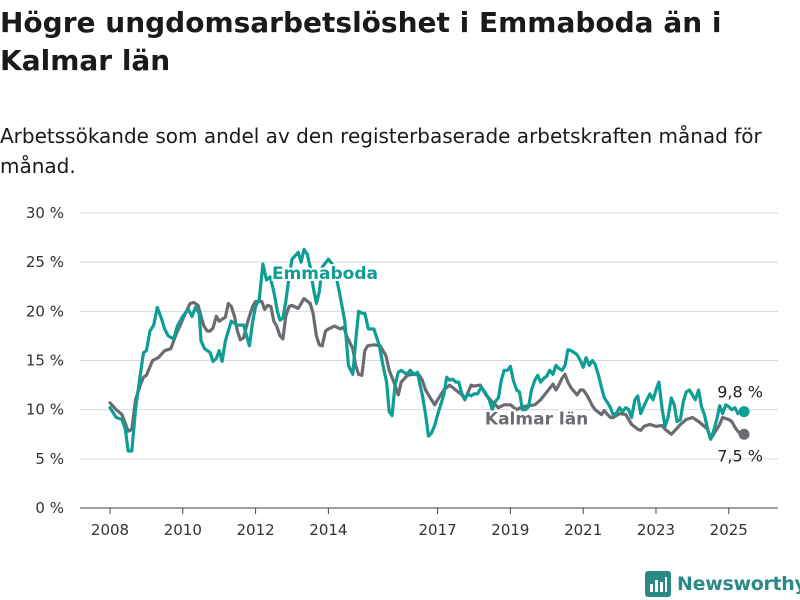 The height and width of the screenshot is (600, 800). I want to click on y-tick-label: 5 %, so click(49, 459).